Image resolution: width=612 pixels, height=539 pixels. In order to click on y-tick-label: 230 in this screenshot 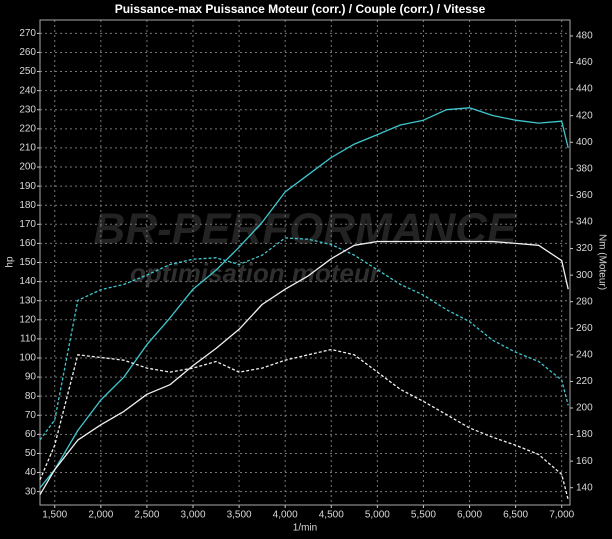, I will do `click(27, 109)`.